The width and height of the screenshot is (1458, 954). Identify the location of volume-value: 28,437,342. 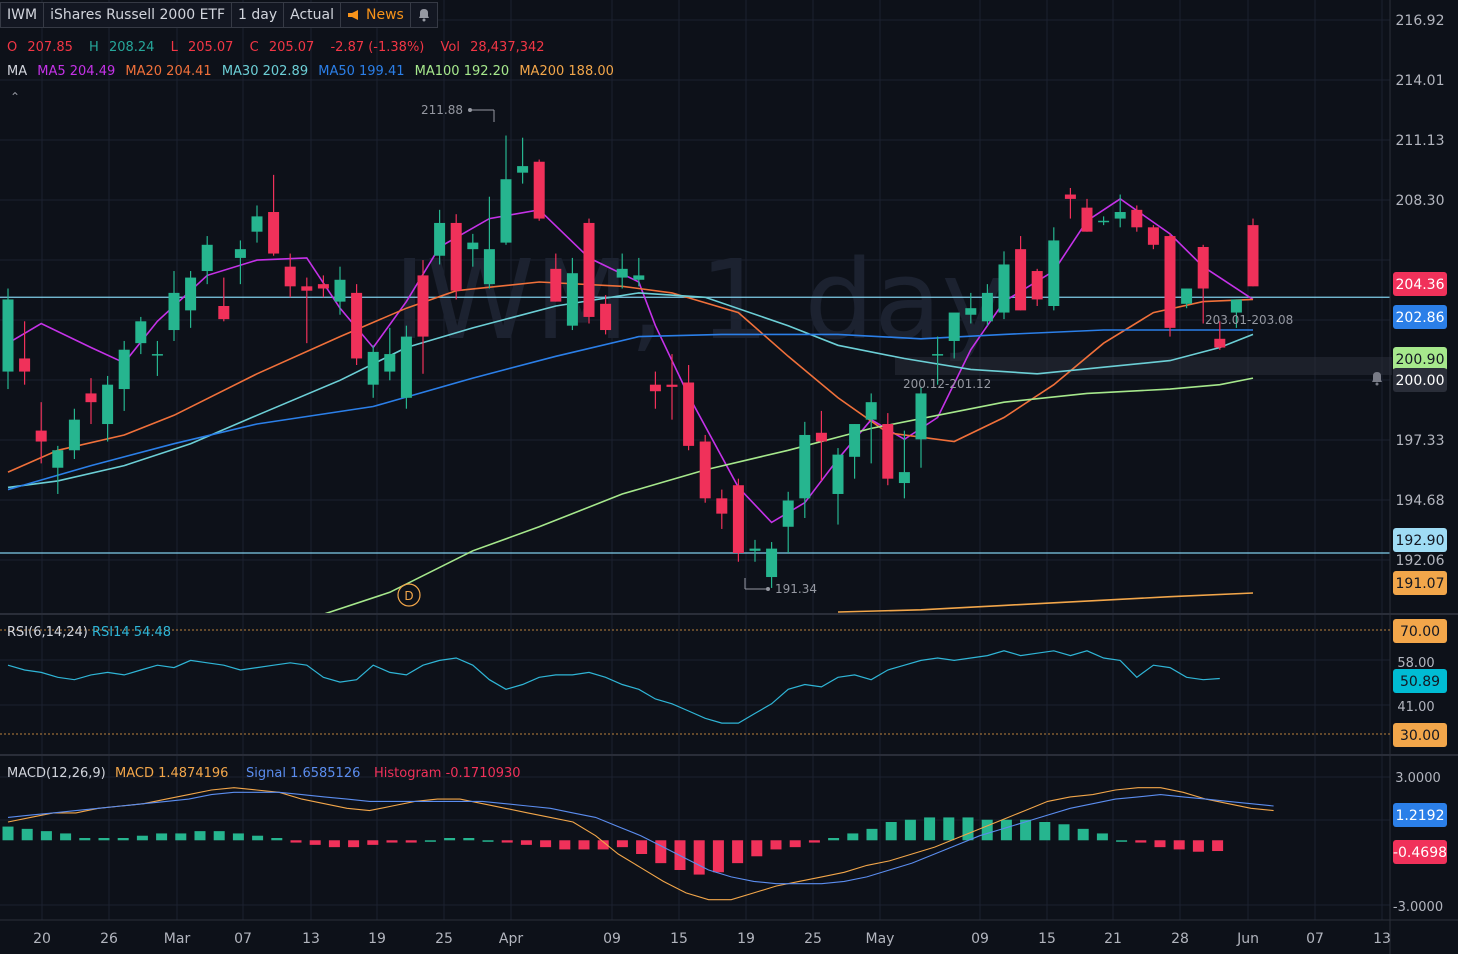
(507, 47).